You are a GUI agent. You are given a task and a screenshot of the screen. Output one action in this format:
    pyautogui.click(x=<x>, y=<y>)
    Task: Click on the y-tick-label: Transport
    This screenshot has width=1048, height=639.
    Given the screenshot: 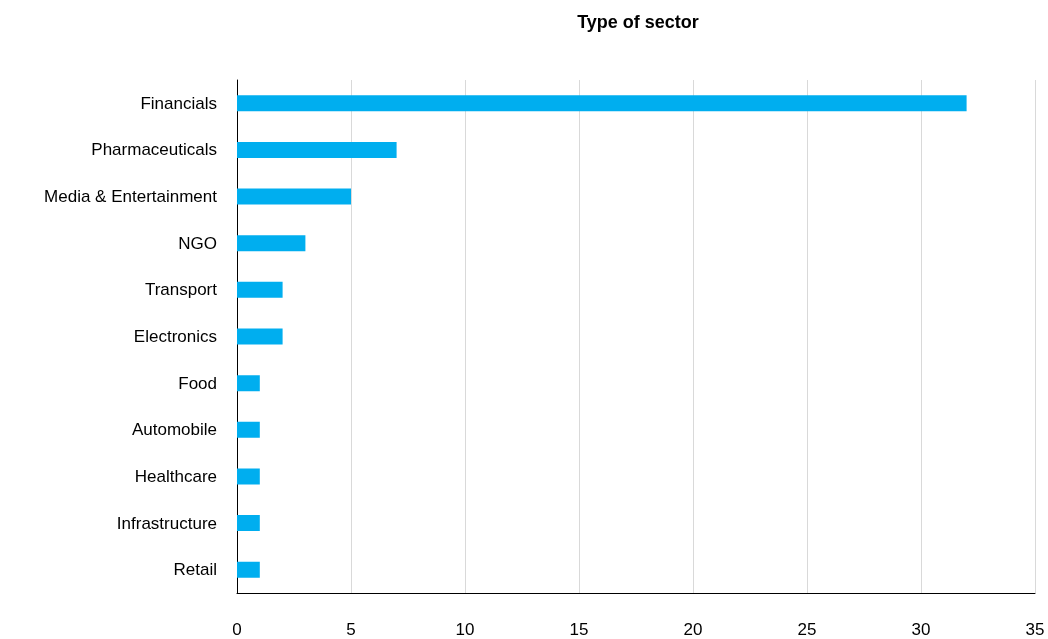 What is the action you would take?
    pyautogui.click(x=181, y=290)
    